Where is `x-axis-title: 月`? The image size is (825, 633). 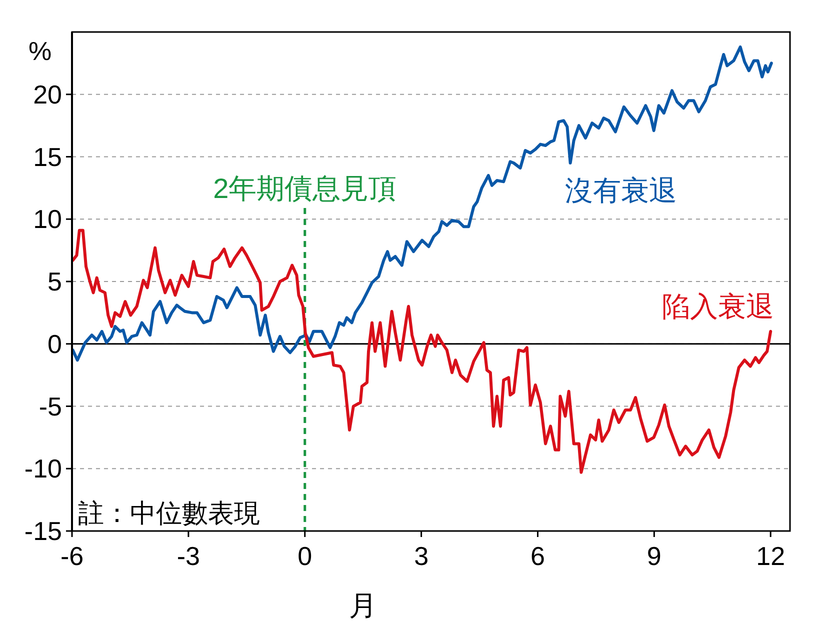 x-axis-title: 月 is located at coordinates (363, 605).